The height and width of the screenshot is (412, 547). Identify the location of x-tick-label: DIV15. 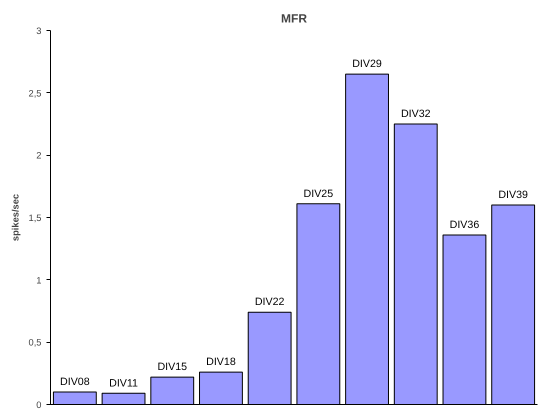
(172, 367).